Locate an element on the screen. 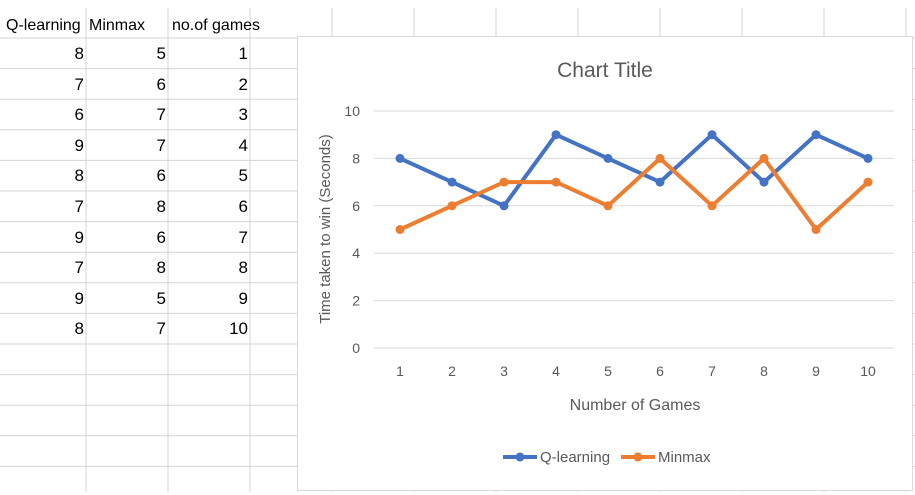 The image size is (915, 495). table-cell: 10 is located at coordinates (238, 329).